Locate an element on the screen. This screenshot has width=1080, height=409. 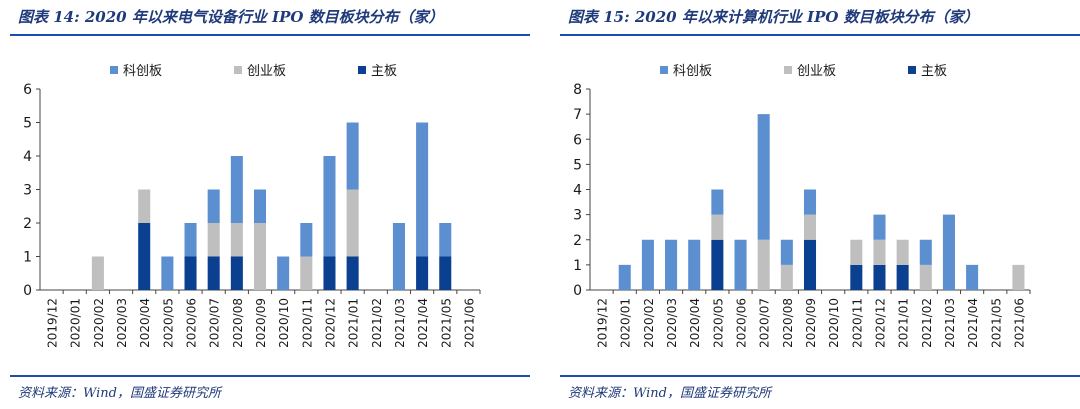
x-tick-label: 2020/03 is located at coordinates (122, 323).